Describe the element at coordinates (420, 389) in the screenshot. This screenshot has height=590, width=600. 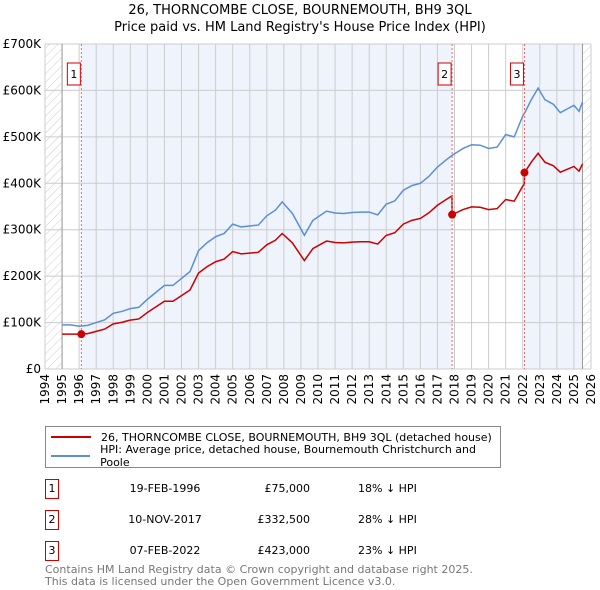
I see `x-tick-label: 2016` at that location.